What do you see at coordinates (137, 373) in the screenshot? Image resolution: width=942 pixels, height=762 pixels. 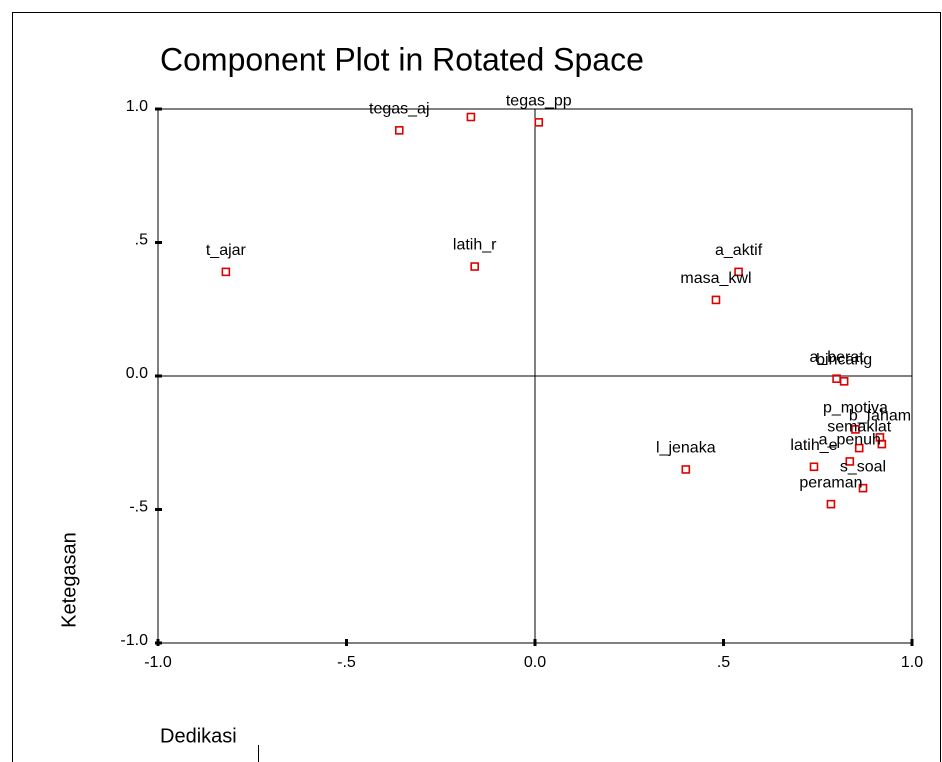 I see `y-tick-label: 0.0` at bounding box center [137, 373].